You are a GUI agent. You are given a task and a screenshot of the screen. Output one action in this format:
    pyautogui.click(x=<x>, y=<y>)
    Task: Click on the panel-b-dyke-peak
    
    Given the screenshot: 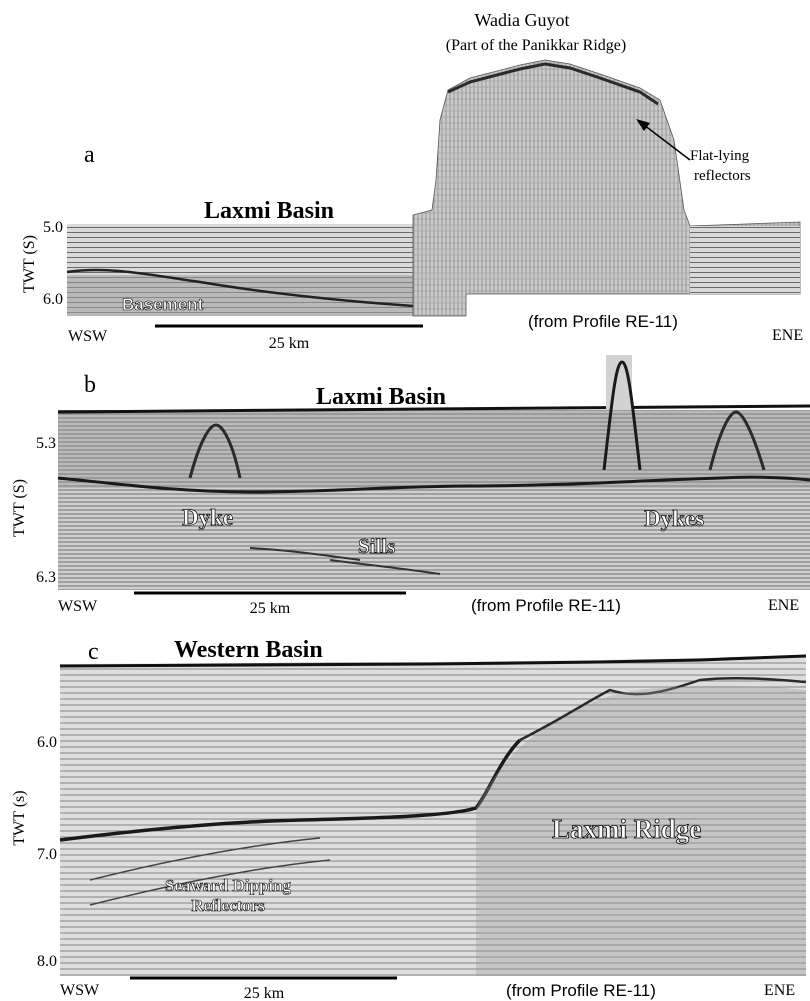 What is the action you would take?
    pyautogui.click(x=215, y=451)
    